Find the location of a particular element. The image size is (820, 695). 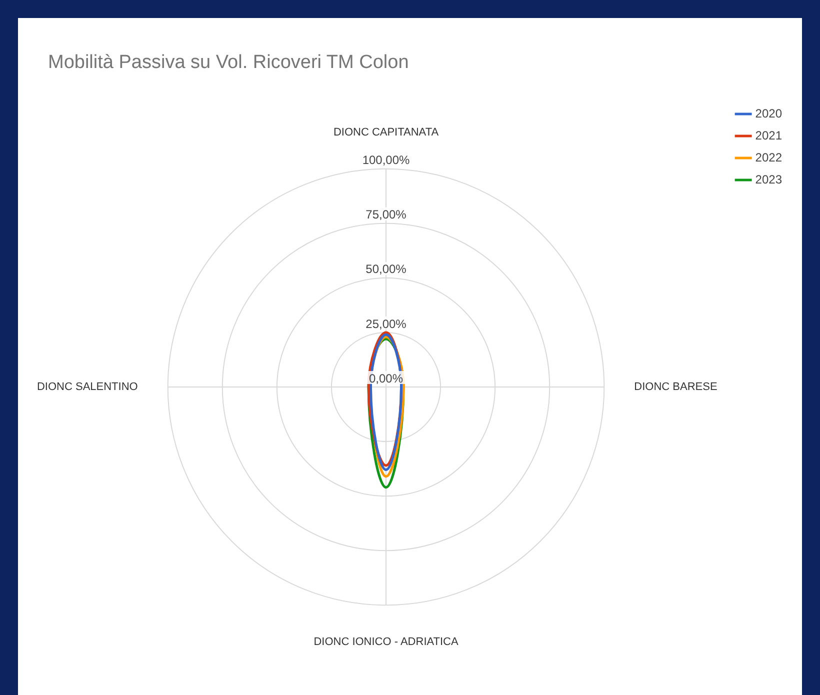

spoke-label: DIONC CAPITANATA is located at coordinates (386, 132).